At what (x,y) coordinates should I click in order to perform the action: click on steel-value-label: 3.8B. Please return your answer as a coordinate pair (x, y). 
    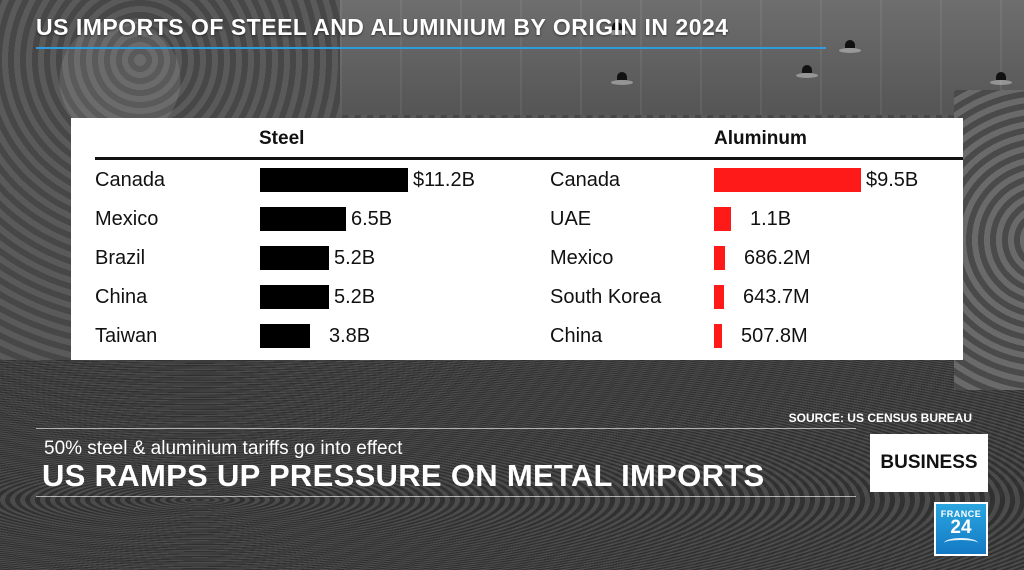
    Looking at the image, I should click on (350, 336).